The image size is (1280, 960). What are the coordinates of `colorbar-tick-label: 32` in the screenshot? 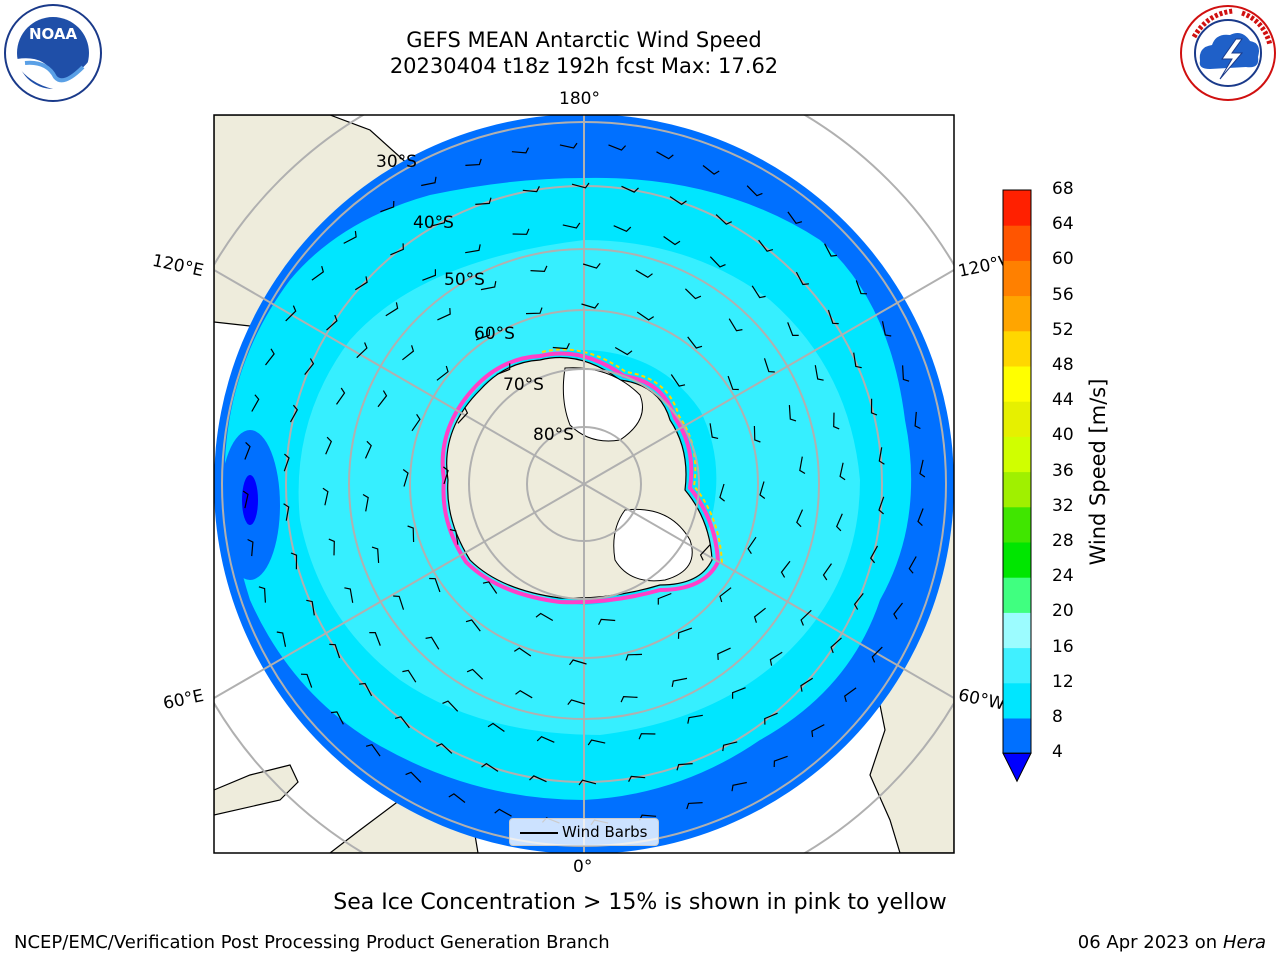 It's located at (1063, 505).